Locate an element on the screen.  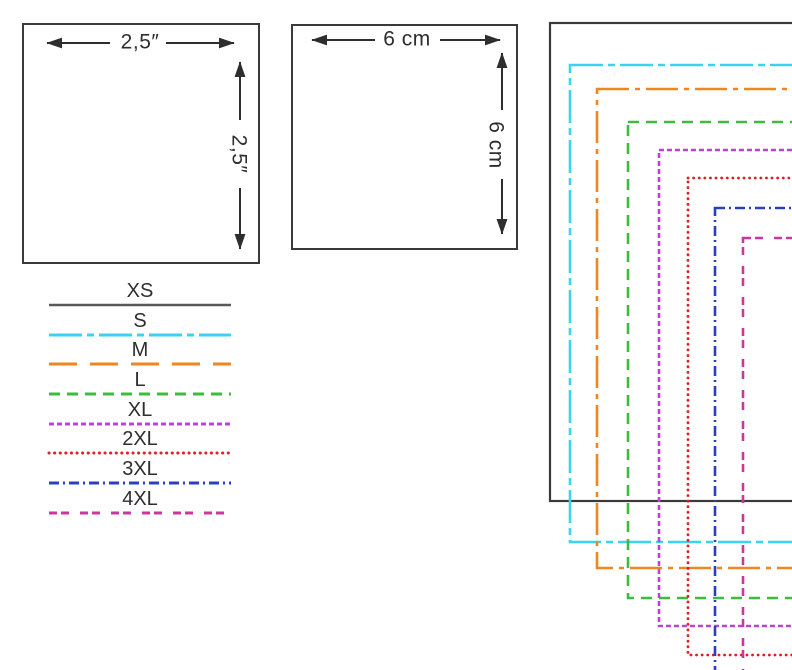
legend-item-m: M is located at coordinates (140, 354).